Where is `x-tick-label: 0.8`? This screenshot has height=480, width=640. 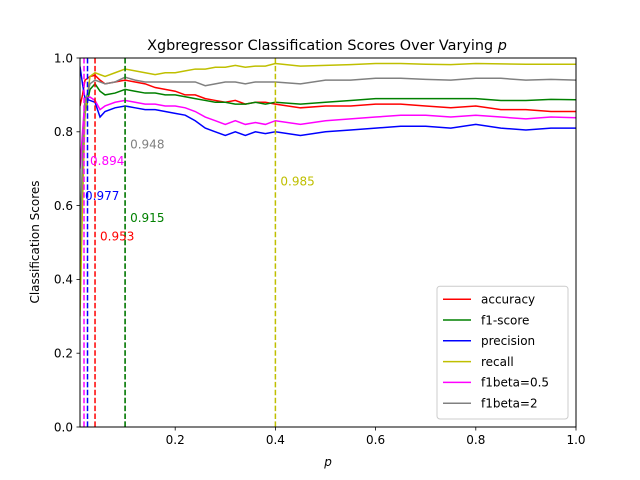
x-tick-label: 0.8 is located at coordinates (475, 440).